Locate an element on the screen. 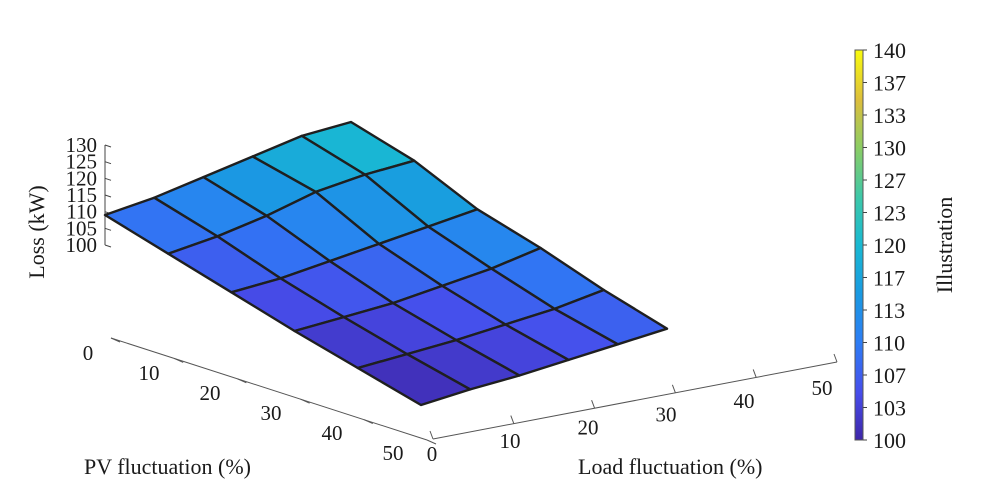 The height and width of the screenshot is (495, 982). z-axis-label: Loss (kW) is located at coordinates (36, 231).